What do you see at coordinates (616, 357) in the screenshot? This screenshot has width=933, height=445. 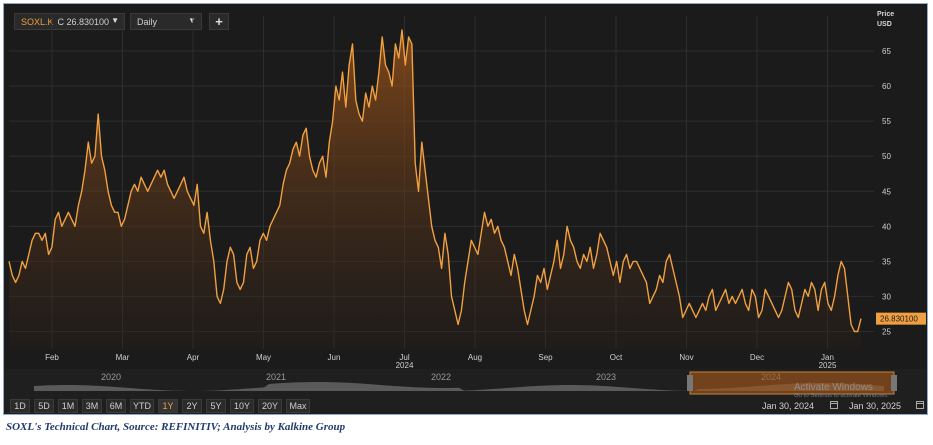 I see `x-tick-label: Oct` at bounding box center [616, 357].